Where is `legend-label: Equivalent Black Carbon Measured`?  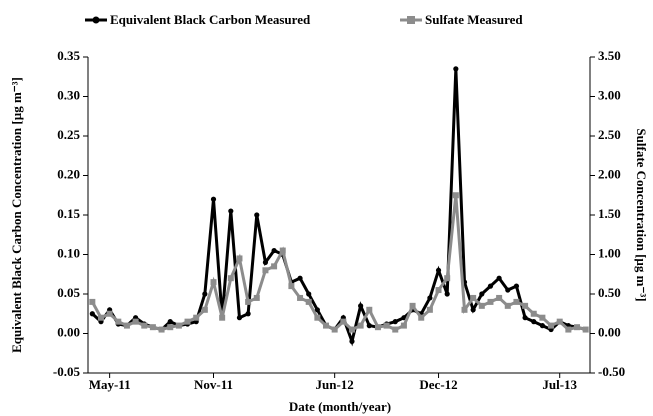 legend-label: Equivalent Black Carbon Measured is located at coordinates (210, 19).